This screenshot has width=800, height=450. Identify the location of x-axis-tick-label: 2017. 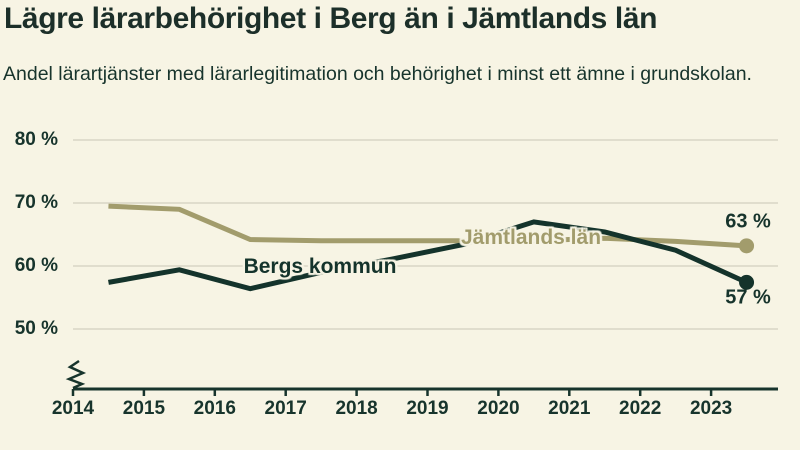
(285, 408).